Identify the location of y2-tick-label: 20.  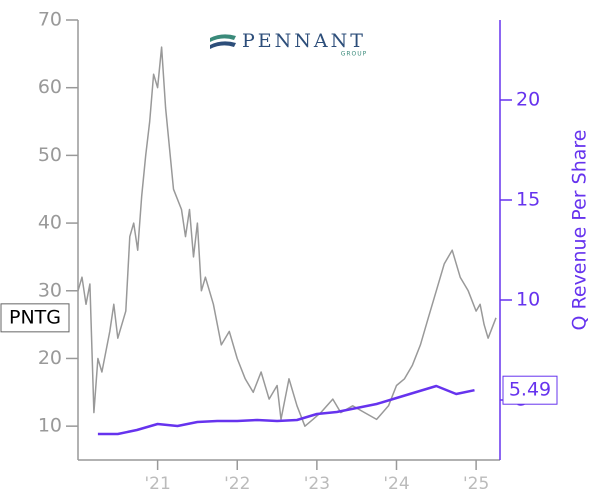
(528, 100).